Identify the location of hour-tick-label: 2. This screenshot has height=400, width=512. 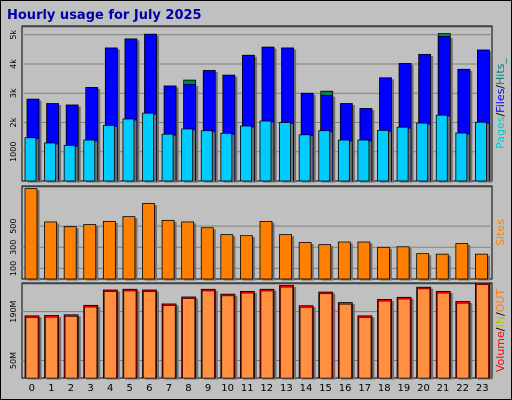
(71, 388).